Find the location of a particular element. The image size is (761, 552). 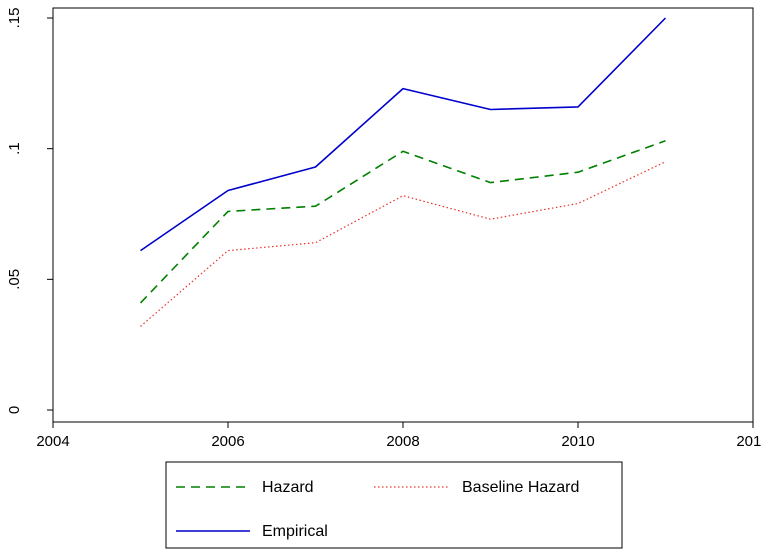

x-axis: 2004 2006 2008 2010 2012 is located at coordinates (398, 436).